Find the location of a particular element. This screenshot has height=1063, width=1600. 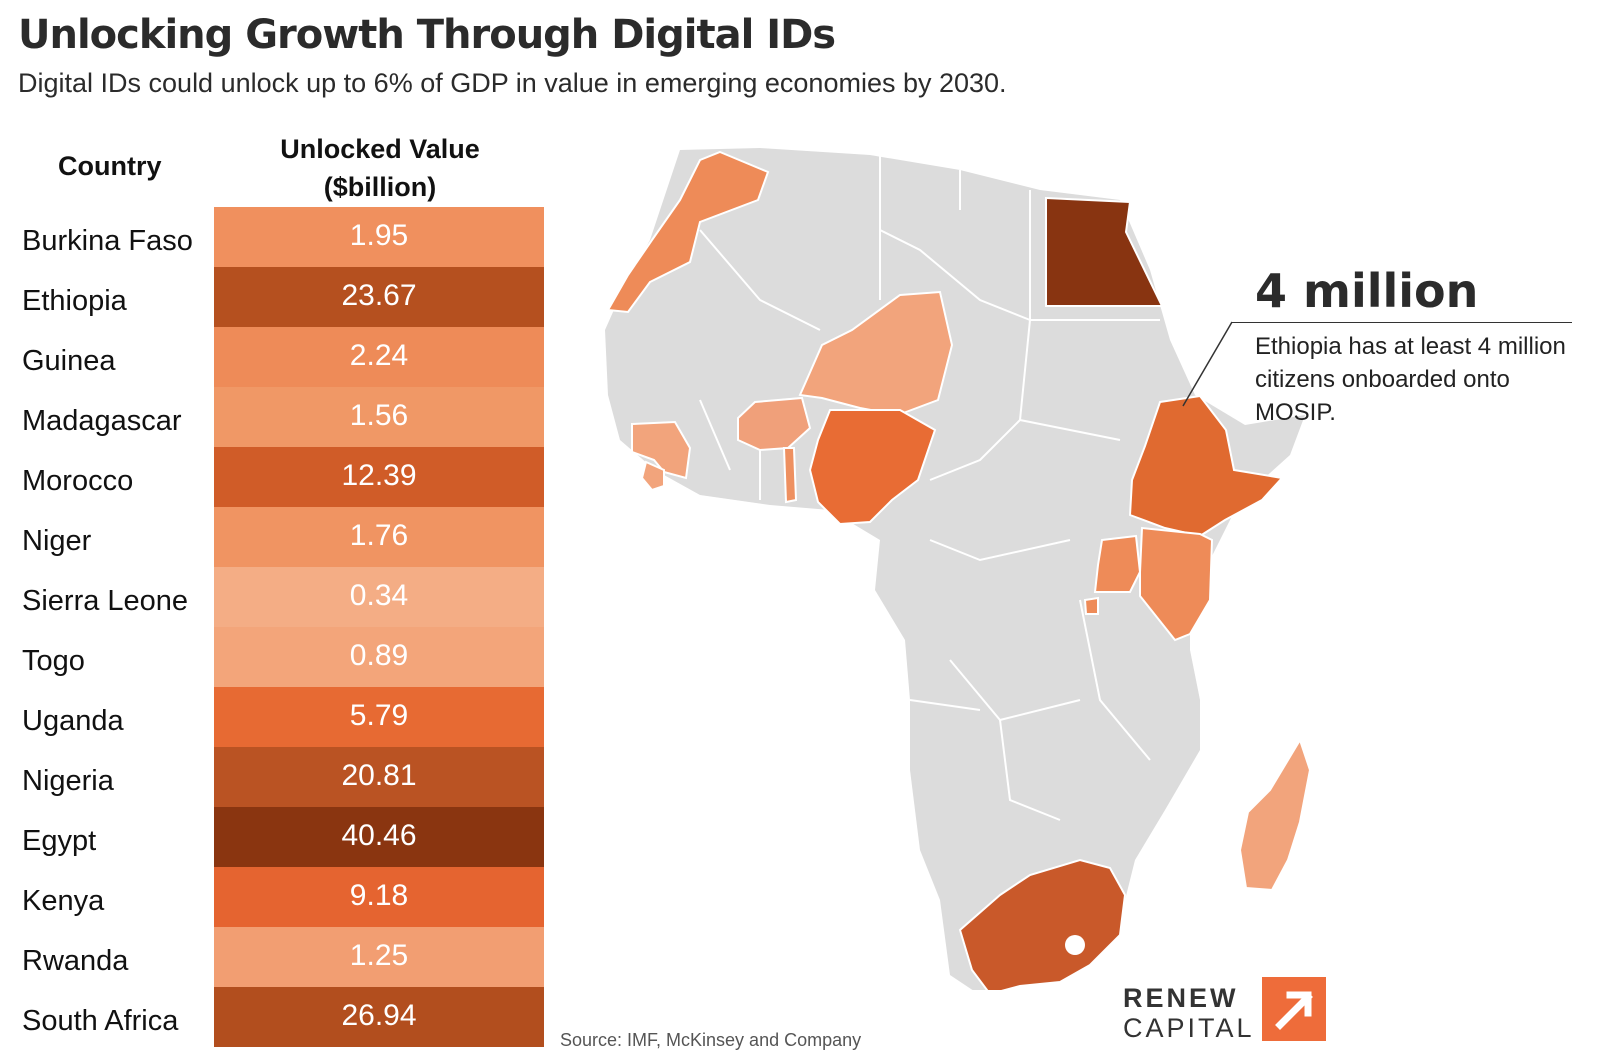

table-row: Guinea 2.24 is located at coordinates (280, 357).